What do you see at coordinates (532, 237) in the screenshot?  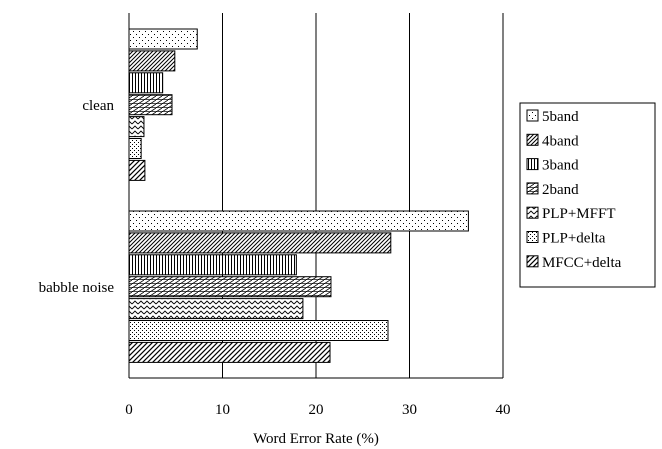 I see `legend-swatch-plp-delta` at bounding box center [532, 237].